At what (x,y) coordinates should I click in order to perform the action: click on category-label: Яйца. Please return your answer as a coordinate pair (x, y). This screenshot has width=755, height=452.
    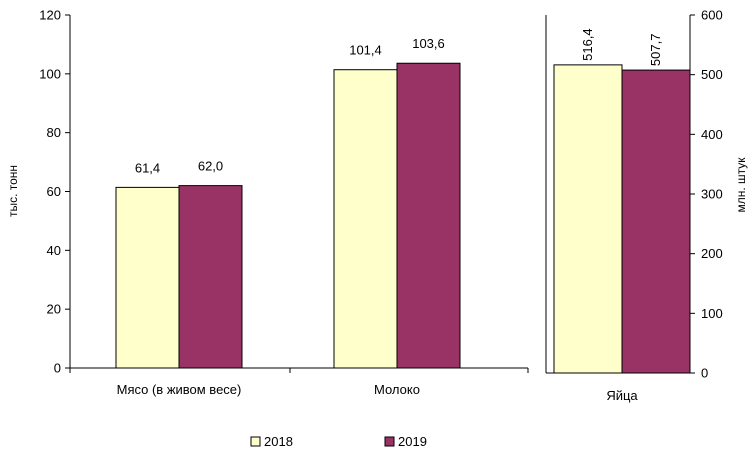
    Looking at the image, I should click on (622, 395).